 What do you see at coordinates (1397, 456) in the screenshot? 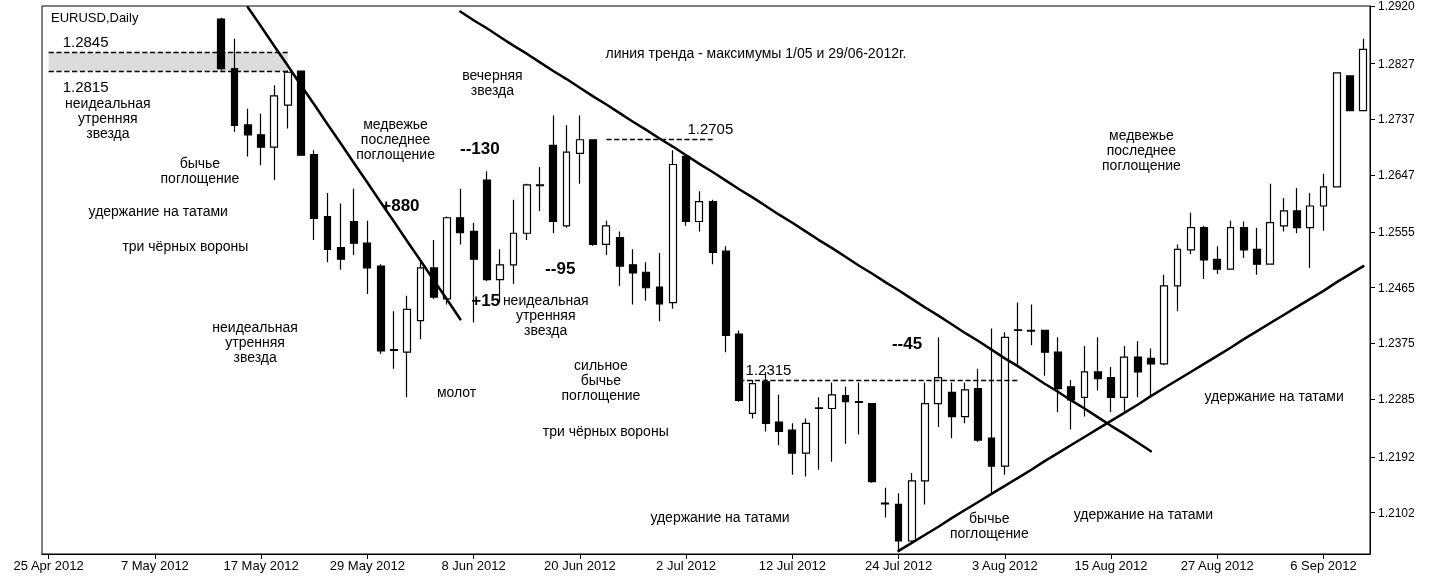
I see `y-tick-label: 1.2192` at bounding box center [1397, 456].